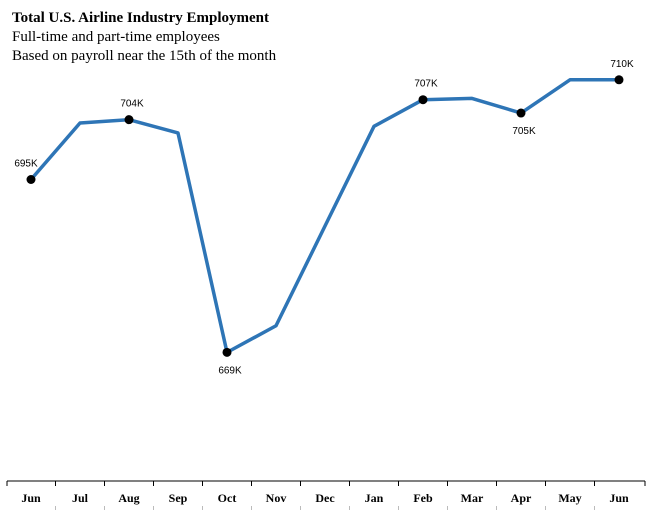 The height and width of the screenshot is (510, 651). What do you see at coordinates (230, 370) in the screenshot?
I see `data-label: 669K` at bounding box center [230, 370].